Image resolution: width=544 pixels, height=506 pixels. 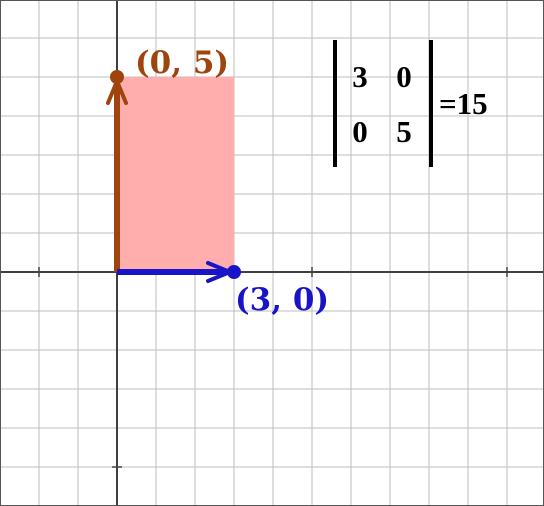 What do you see at coordinates (360, 131) in the screenshot?
I see `matrix-cell-r2c1: 0` at bounding box center [360, 131].